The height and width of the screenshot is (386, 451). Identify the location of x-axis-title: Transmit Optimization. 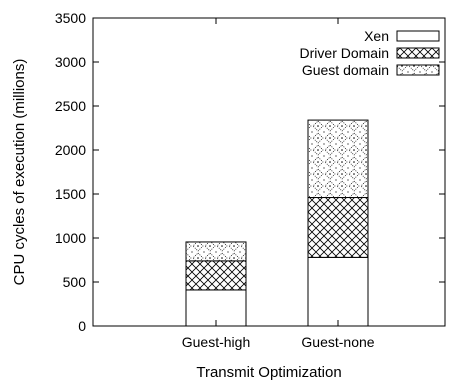
(268, 372).